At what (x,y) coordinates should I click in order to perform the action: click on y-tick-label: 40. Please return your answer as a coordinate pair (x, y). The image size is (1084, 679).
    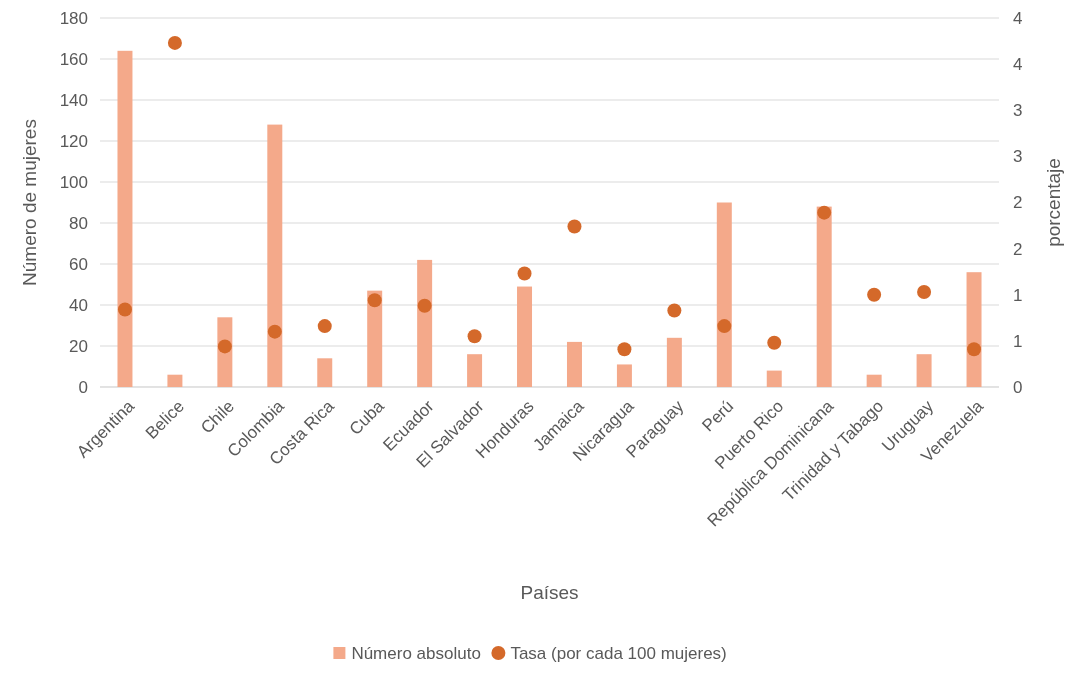
    Looking at the image, I should click on (78, 305).